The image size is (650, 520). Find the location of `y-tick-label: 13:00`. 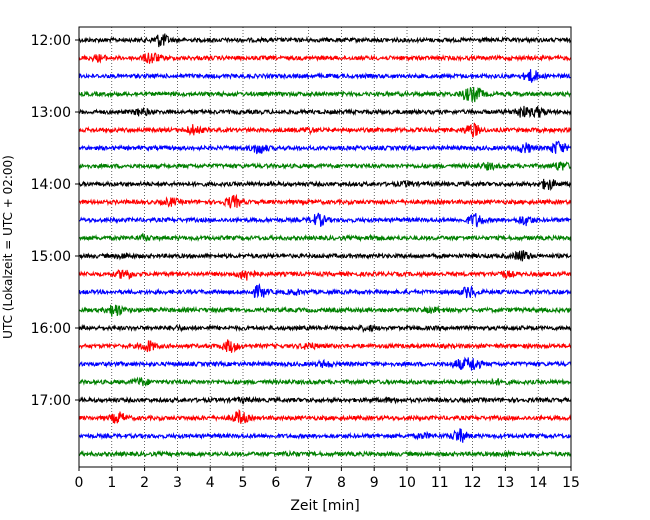

y-tick-label: 13:00 is located at coordinates (51, 113).